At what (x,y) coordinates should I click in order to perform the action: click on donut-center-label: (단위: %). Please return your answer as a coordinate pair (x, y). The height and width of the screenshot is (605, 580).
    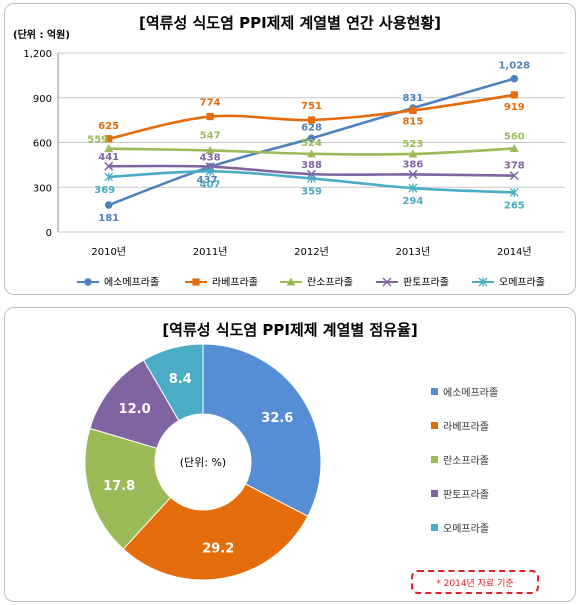
    Looking at the image, I should click on (203, 462).